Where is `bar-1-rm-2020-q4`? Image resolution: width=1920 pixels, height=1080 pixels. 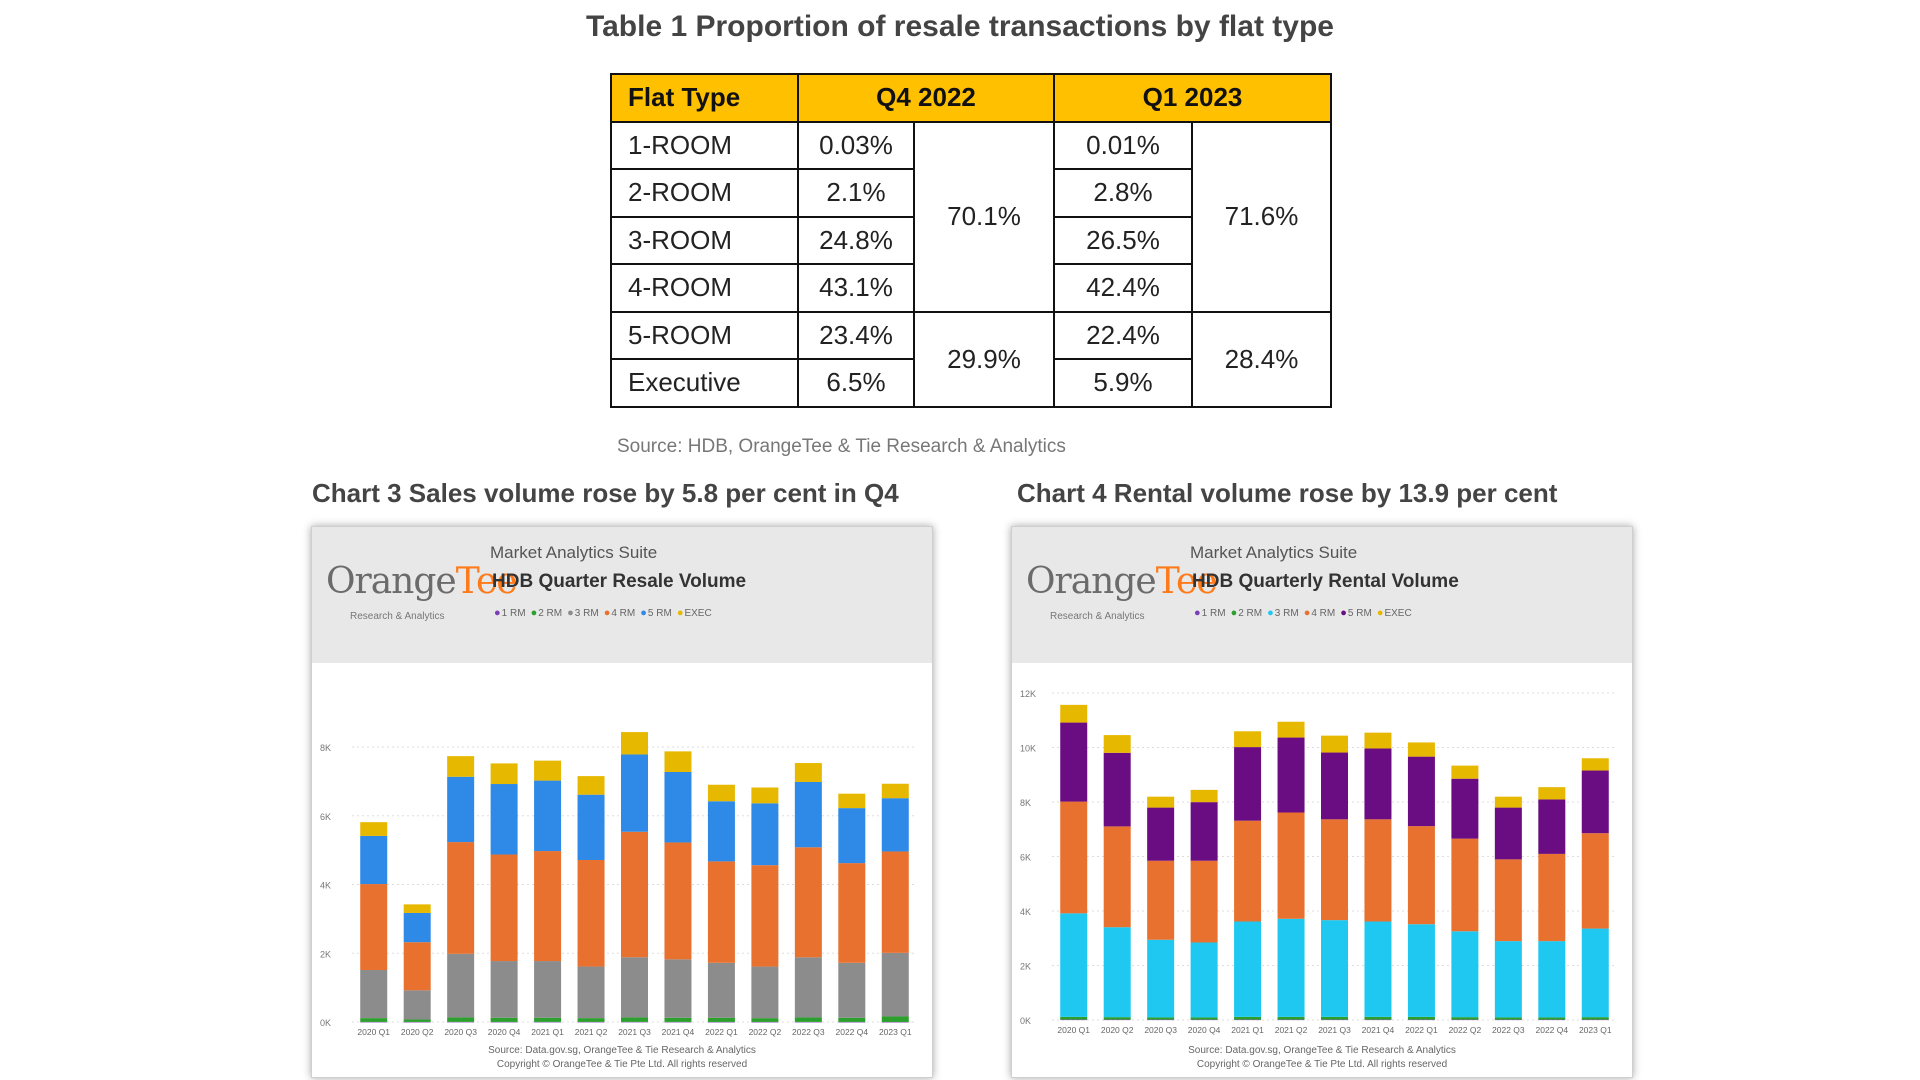
bar-1-rm-2020-q4 is located at coordinates (1204, 1020).